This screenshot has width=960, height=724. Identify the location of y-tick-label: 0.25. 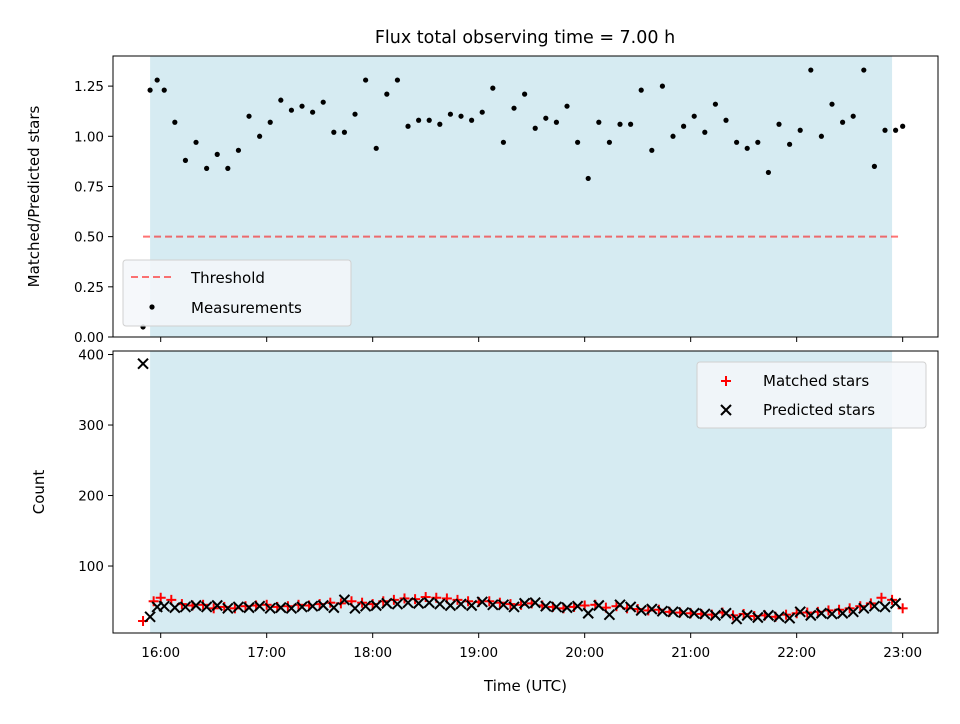
(89, 288).